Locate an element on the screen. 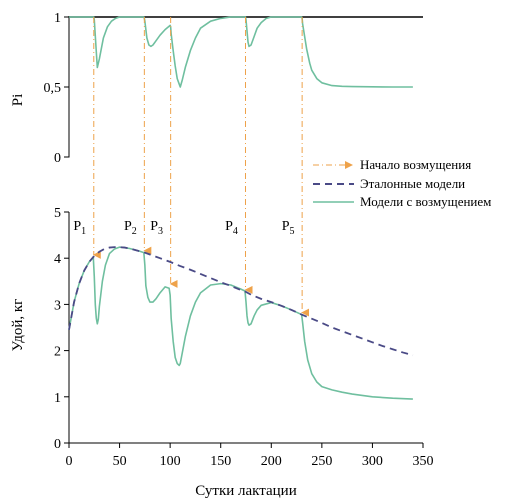  bottom-y-tick-label: 2 is located at coordinates (57, 352).